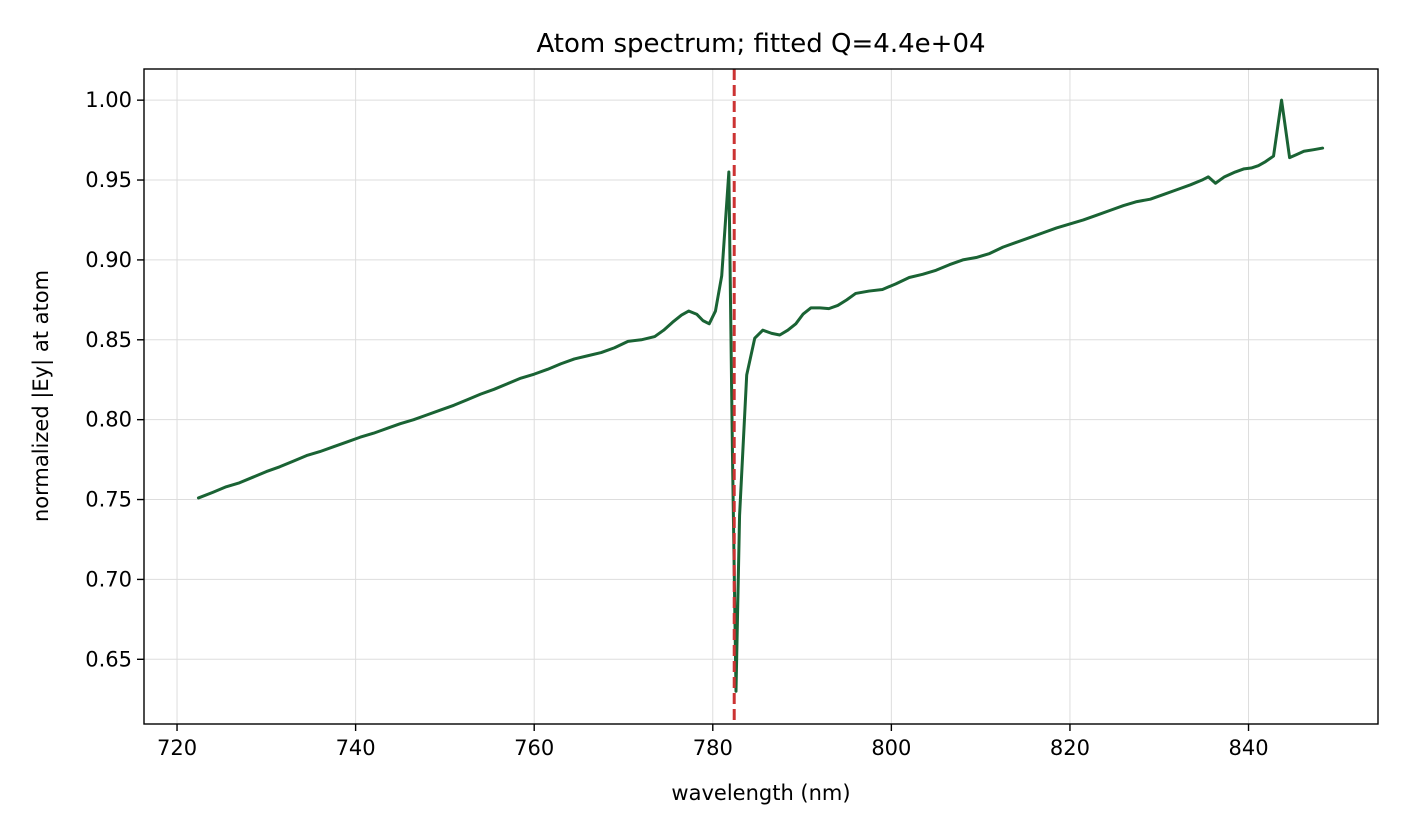  What do you see at coordinates (108, 500) in the screenshot?
I see `y-tick-label: 0.75` at bounding box center [108, 500].